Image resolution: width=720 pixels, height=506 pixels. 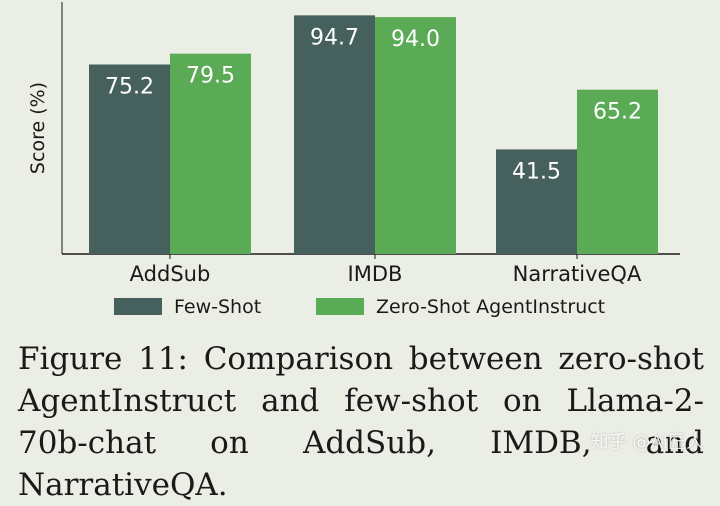 What do you see at coordinates (334, 37) in the screenshot?
I see `value-label: 94.7` at bounding box center [334, 37].